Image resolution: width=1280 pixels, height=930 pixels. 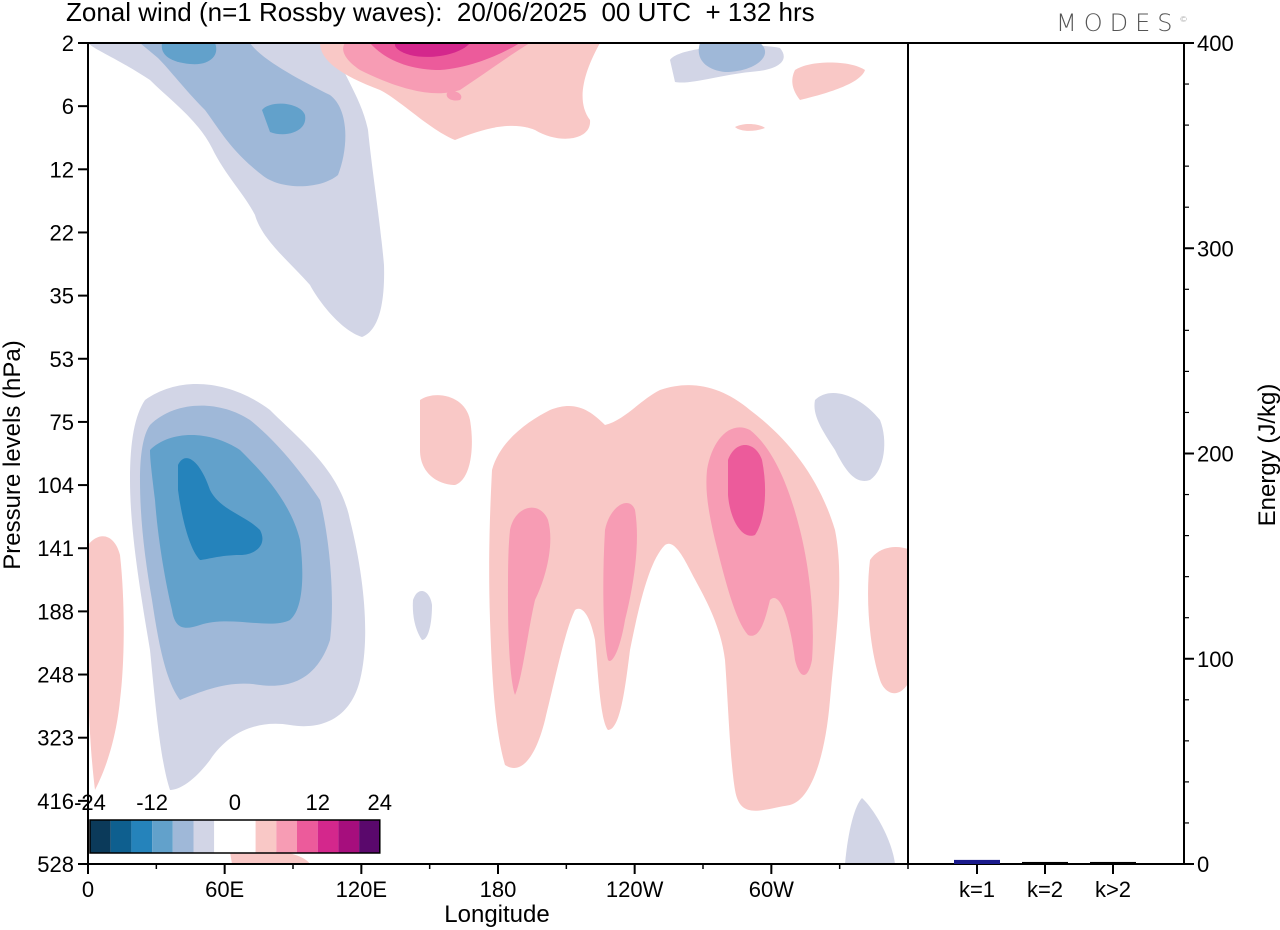 I want to click on colorbar: -24 -12 0 12 24, so click(x=233, y=822).